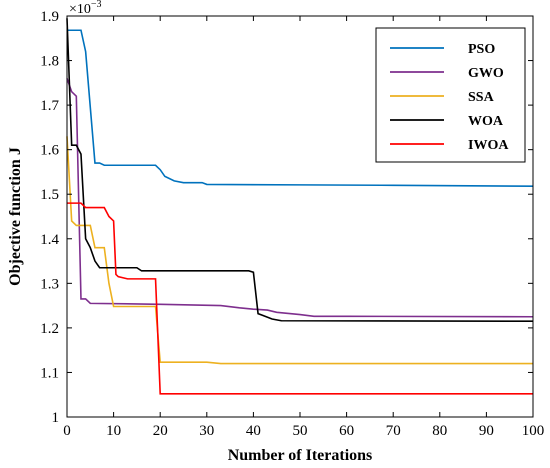  Describe the element at coordinates (49, 151) in the screenshot. I see `y-tick-label: 1.6` at that location.